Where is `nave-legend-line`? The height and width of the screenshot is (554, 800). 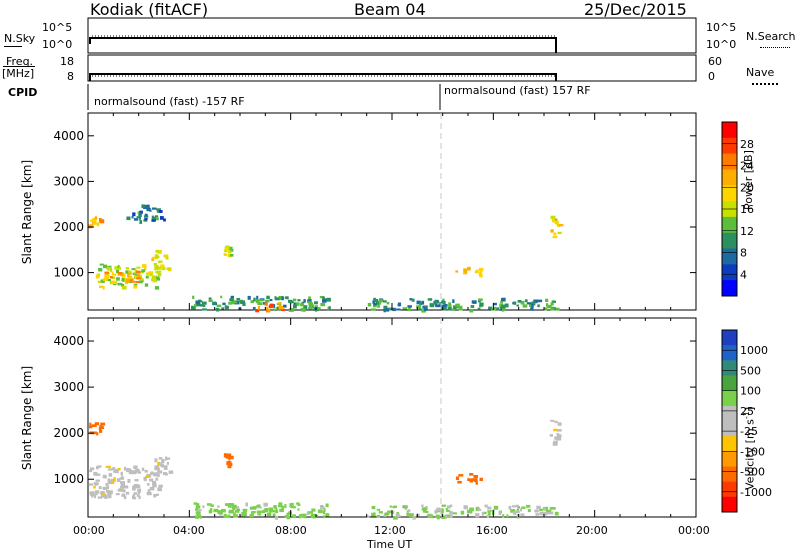 nave-legend-line is located at coordinates (765, 84).